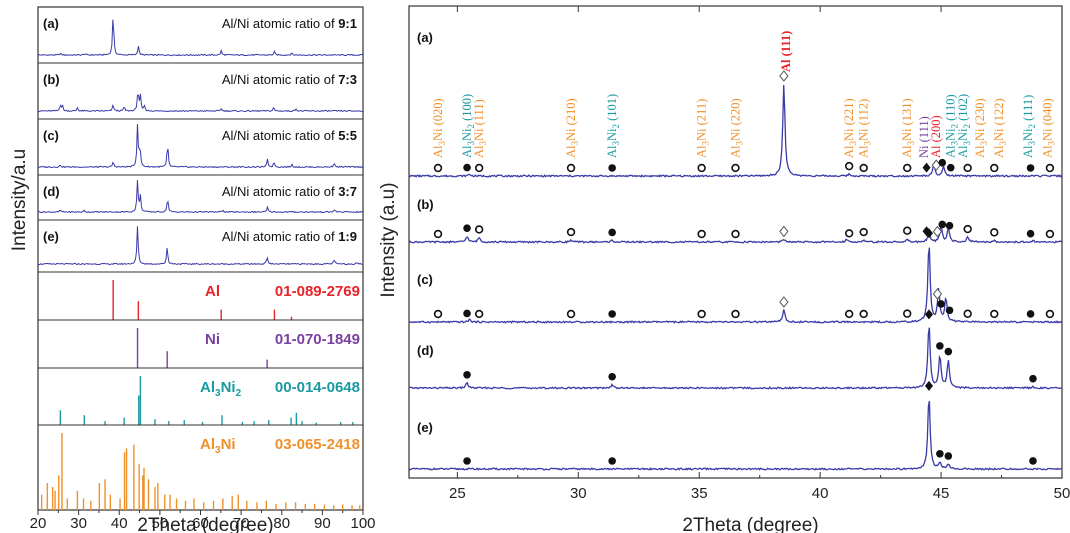 The image size is (1070, 533). I want to click on left-x-tick-label: 70, so click(241, 523).